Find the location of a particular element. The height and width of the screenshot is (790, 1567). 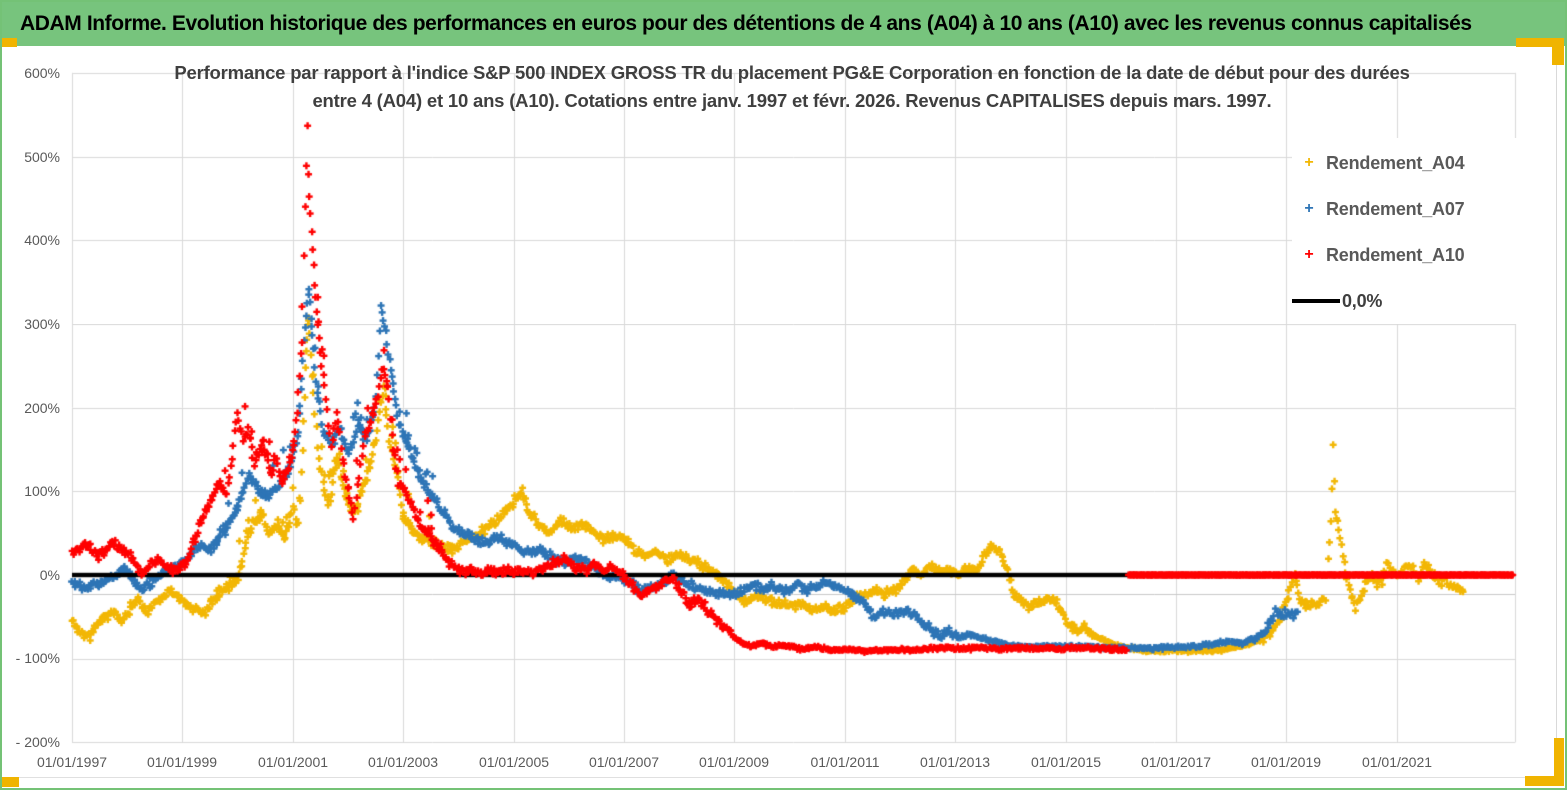

legend-item-rendement-a04: + Rendement_A04 is located at coordinates (1404, 163).